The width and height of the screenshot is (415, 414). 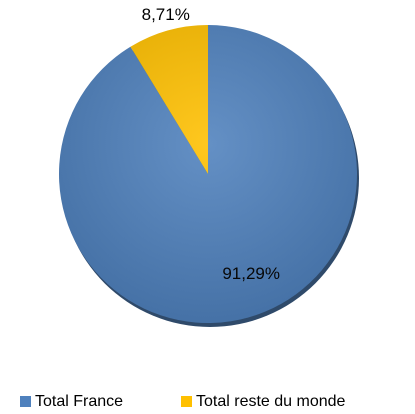 What do you see at coordinates (166, 14) in the screenshot?
I see `data-label: 8,71%` at bounding box center [166, 14].